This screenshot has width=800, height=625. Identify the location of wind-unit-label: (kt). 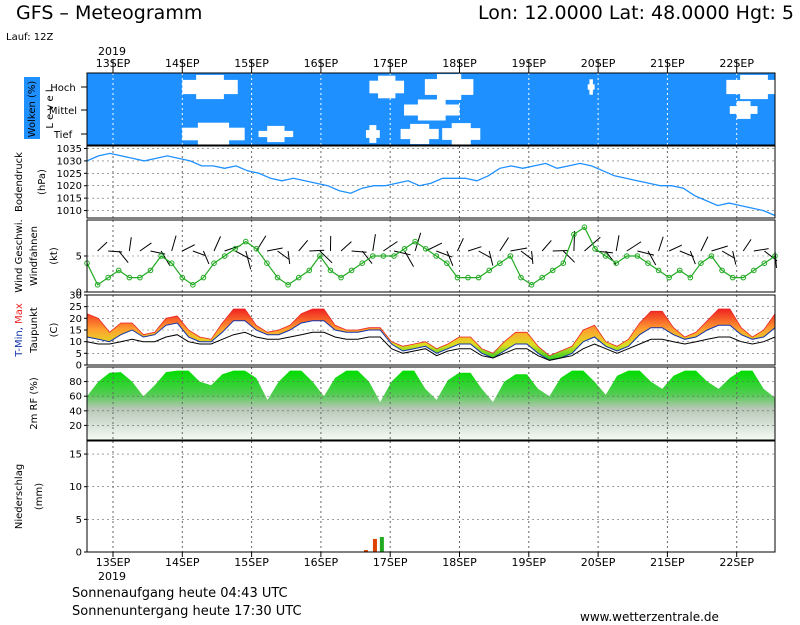
(54, 256).